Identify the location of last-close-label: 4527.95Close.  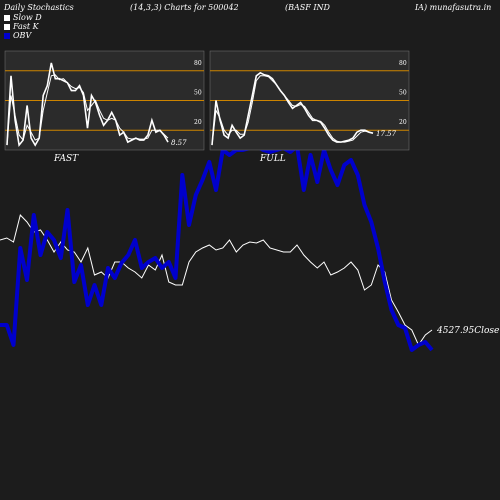
(467, 331).